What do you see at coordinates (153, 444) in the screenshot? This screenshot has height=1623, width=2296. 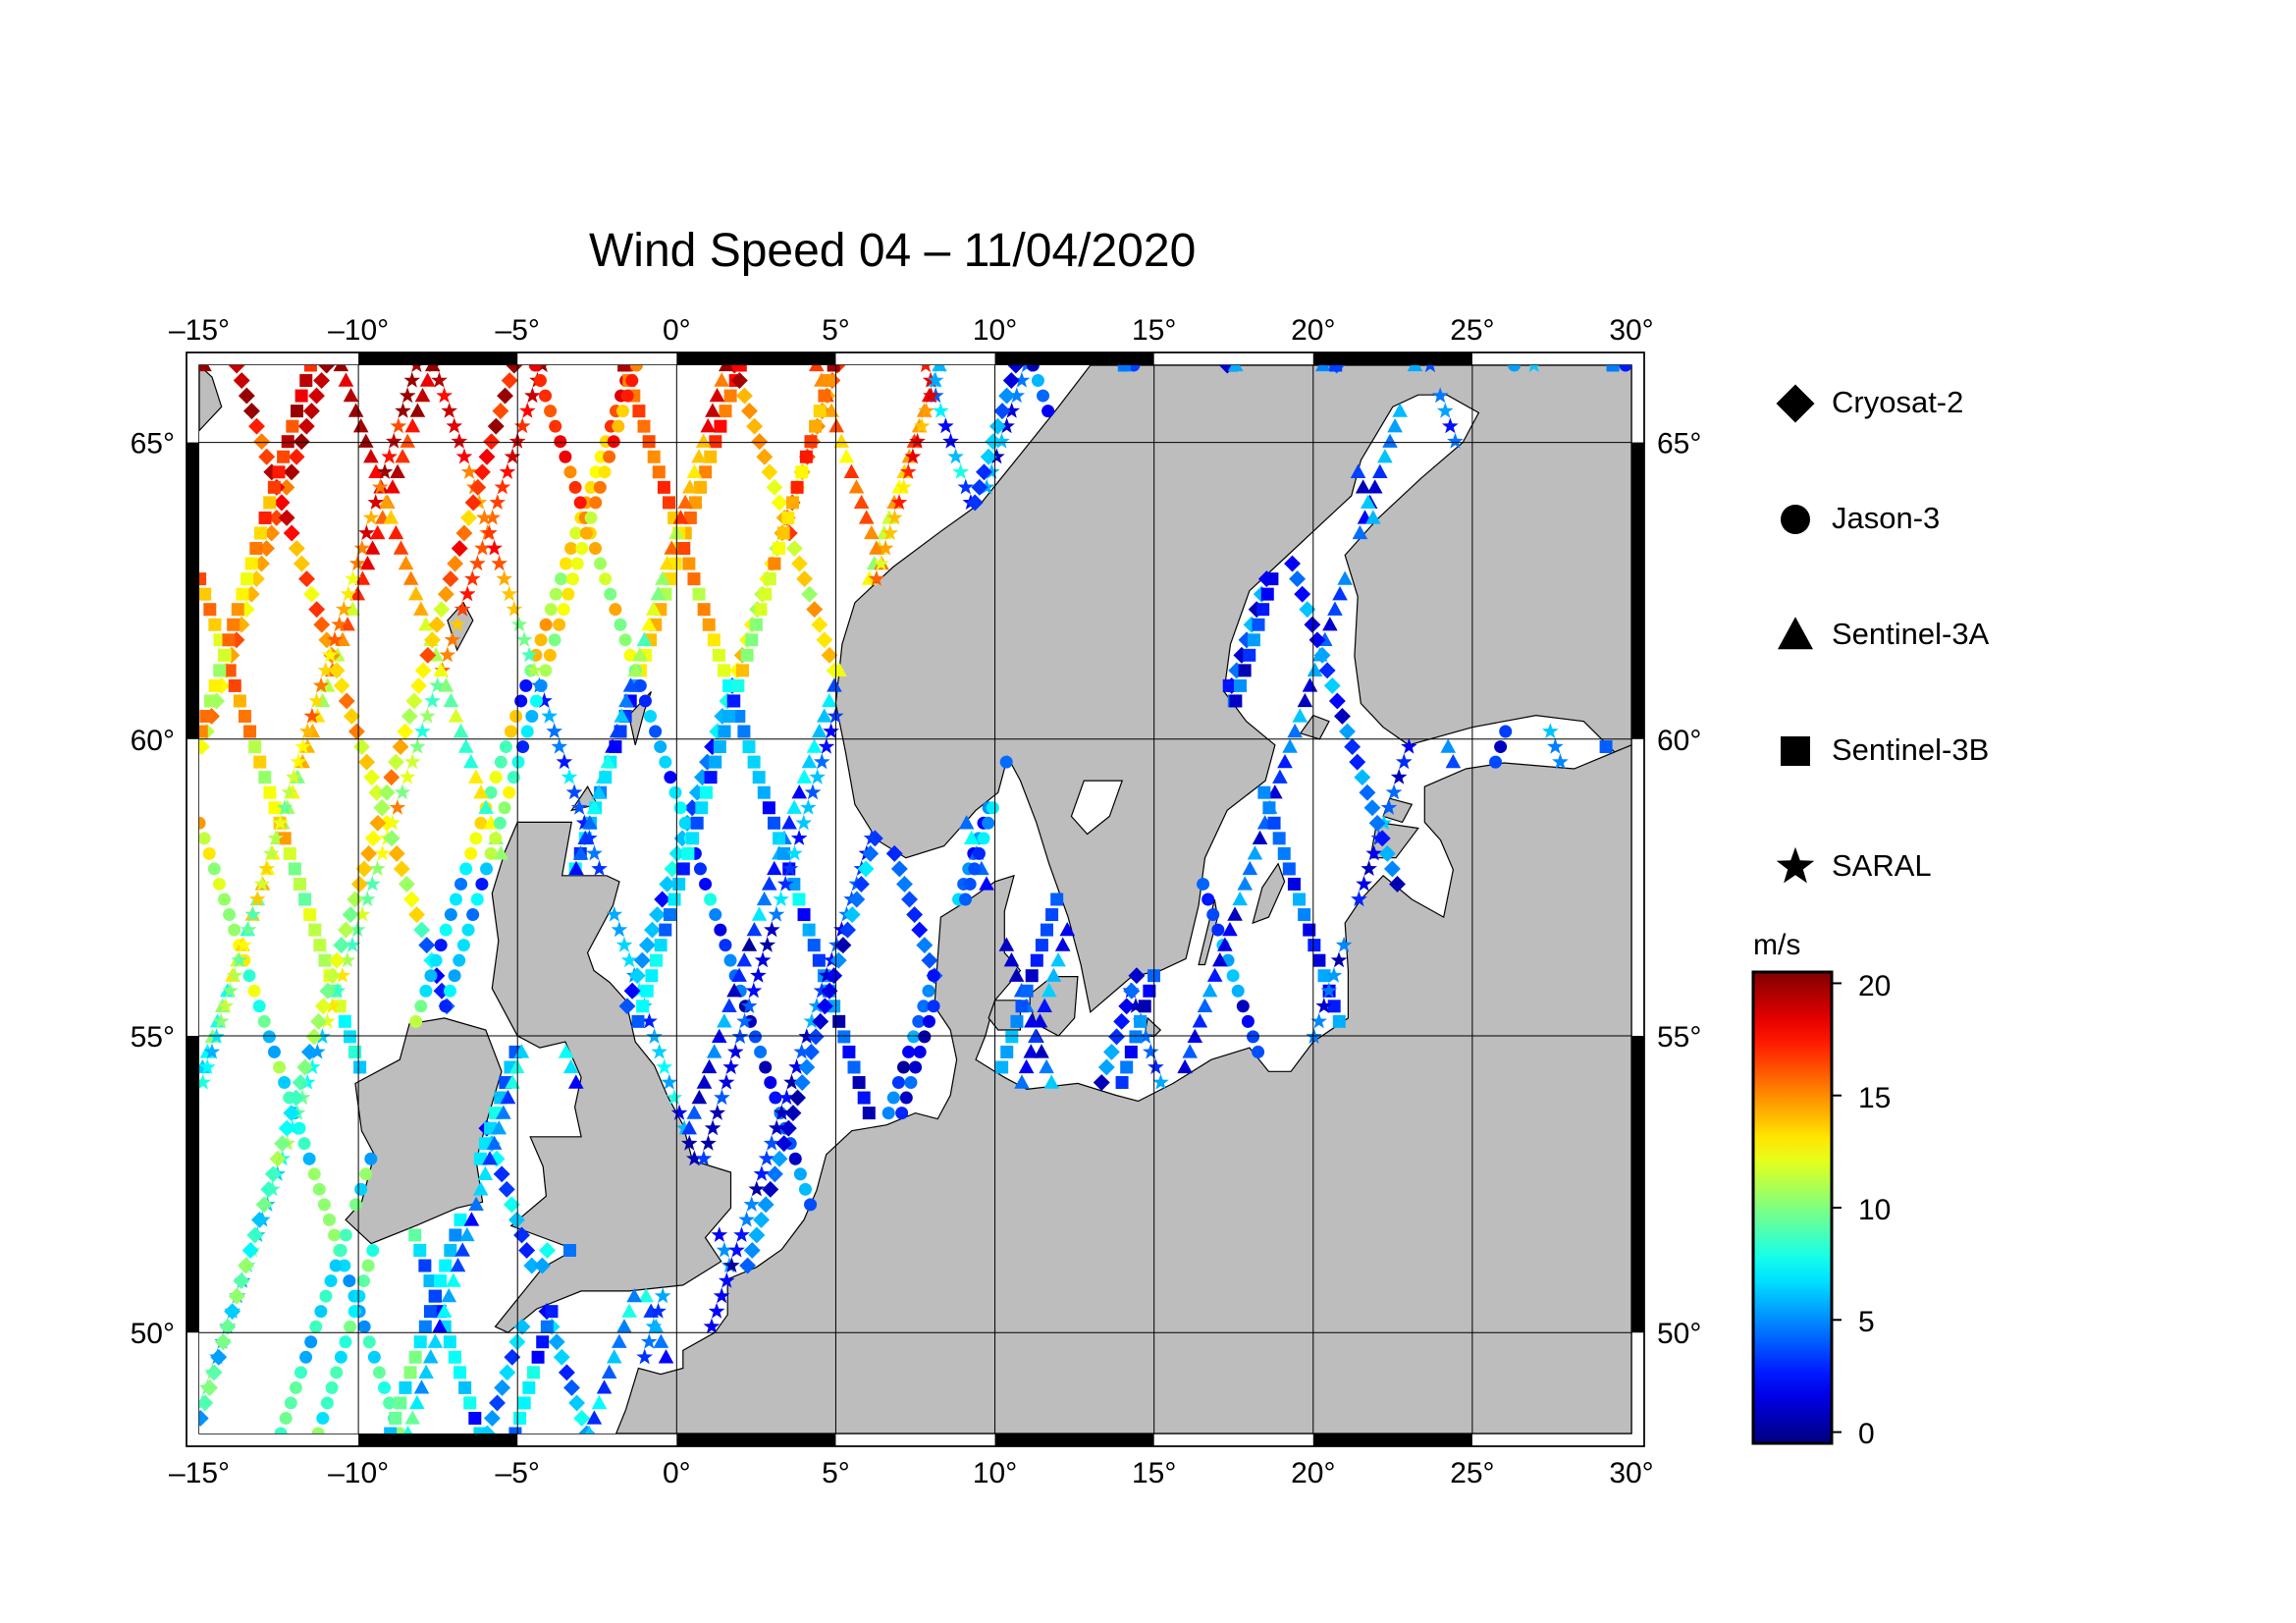 I see `lat-tick-label-left: 65°` at bounding box center [153, 444].